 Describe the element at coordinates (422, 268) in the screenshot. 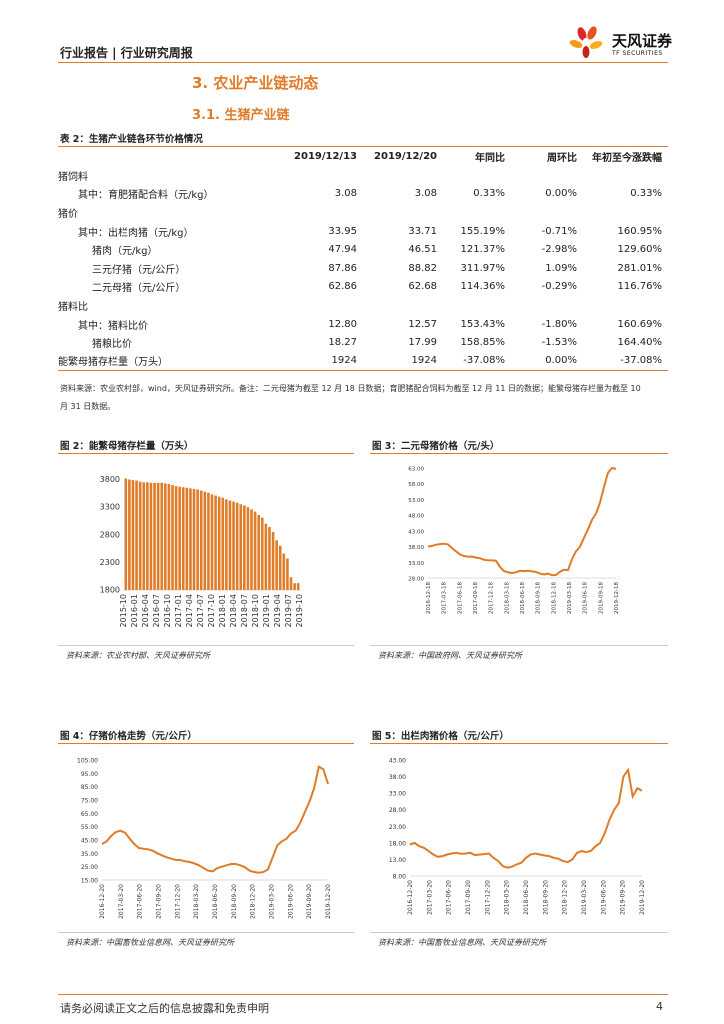

I see `table-cell: 88.82` at that location.